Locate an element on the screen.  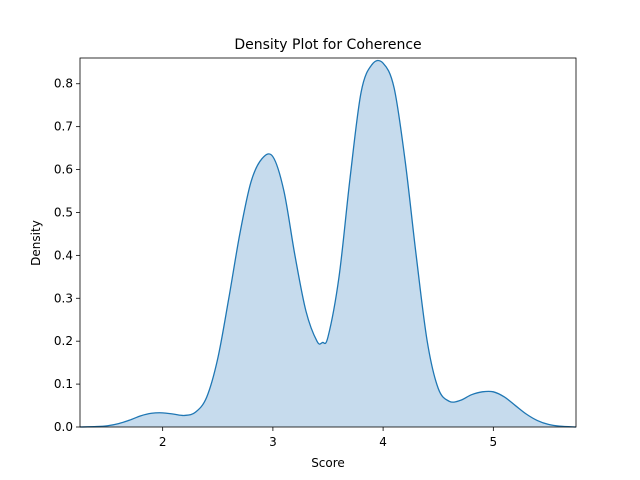
y-tick-label: 0.2 is located at coordinates (63, 341).